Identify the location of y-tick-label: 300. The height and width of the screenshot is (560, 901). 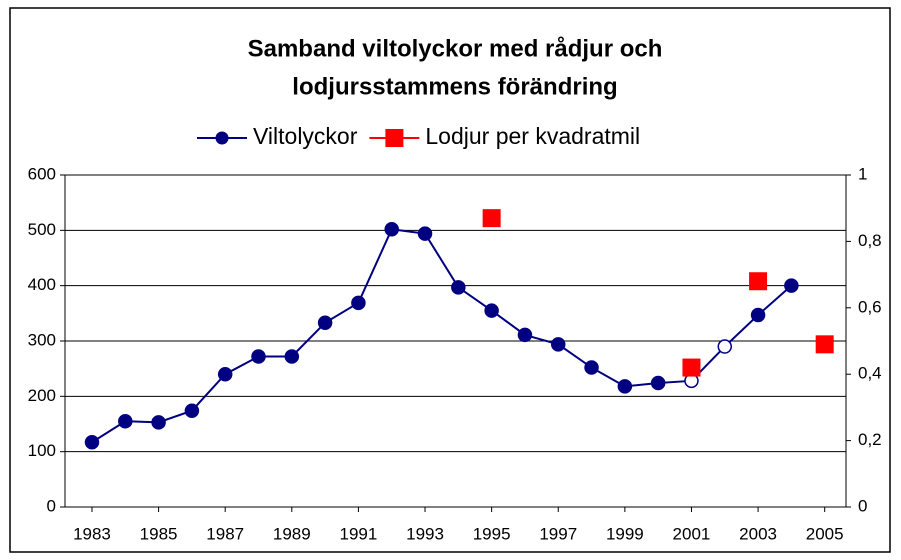
(42, 339).